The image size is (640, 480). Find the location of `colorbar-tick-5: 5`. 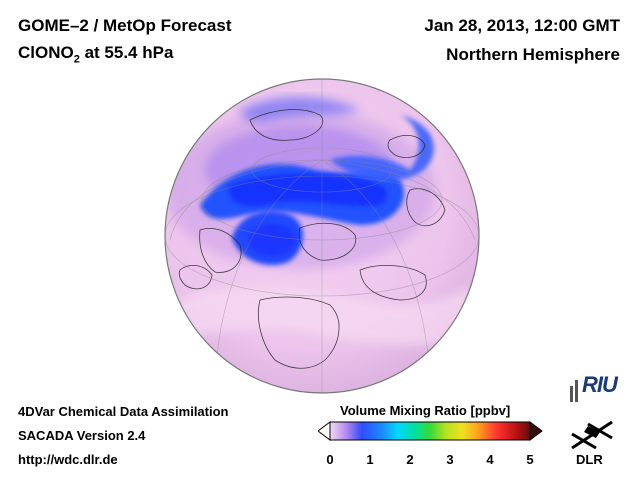

colorbar-tick-5: 5 is located at coordinates (530, 459).